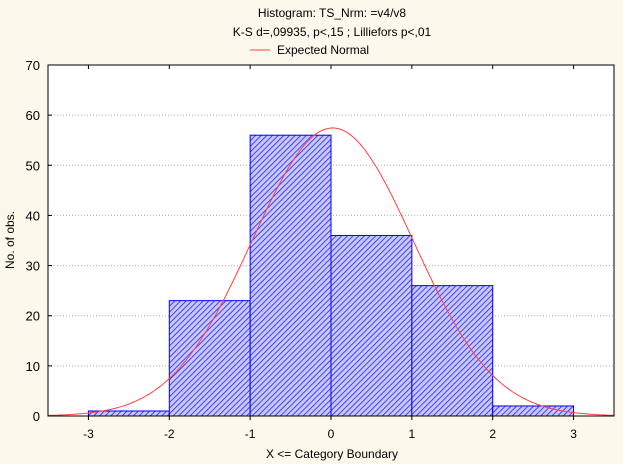 The image size is (623, 464). What do you see at coordinates (36, 416) in the screenshot?
I see `y-tick-label: 0` at bounding box center [36, 416].